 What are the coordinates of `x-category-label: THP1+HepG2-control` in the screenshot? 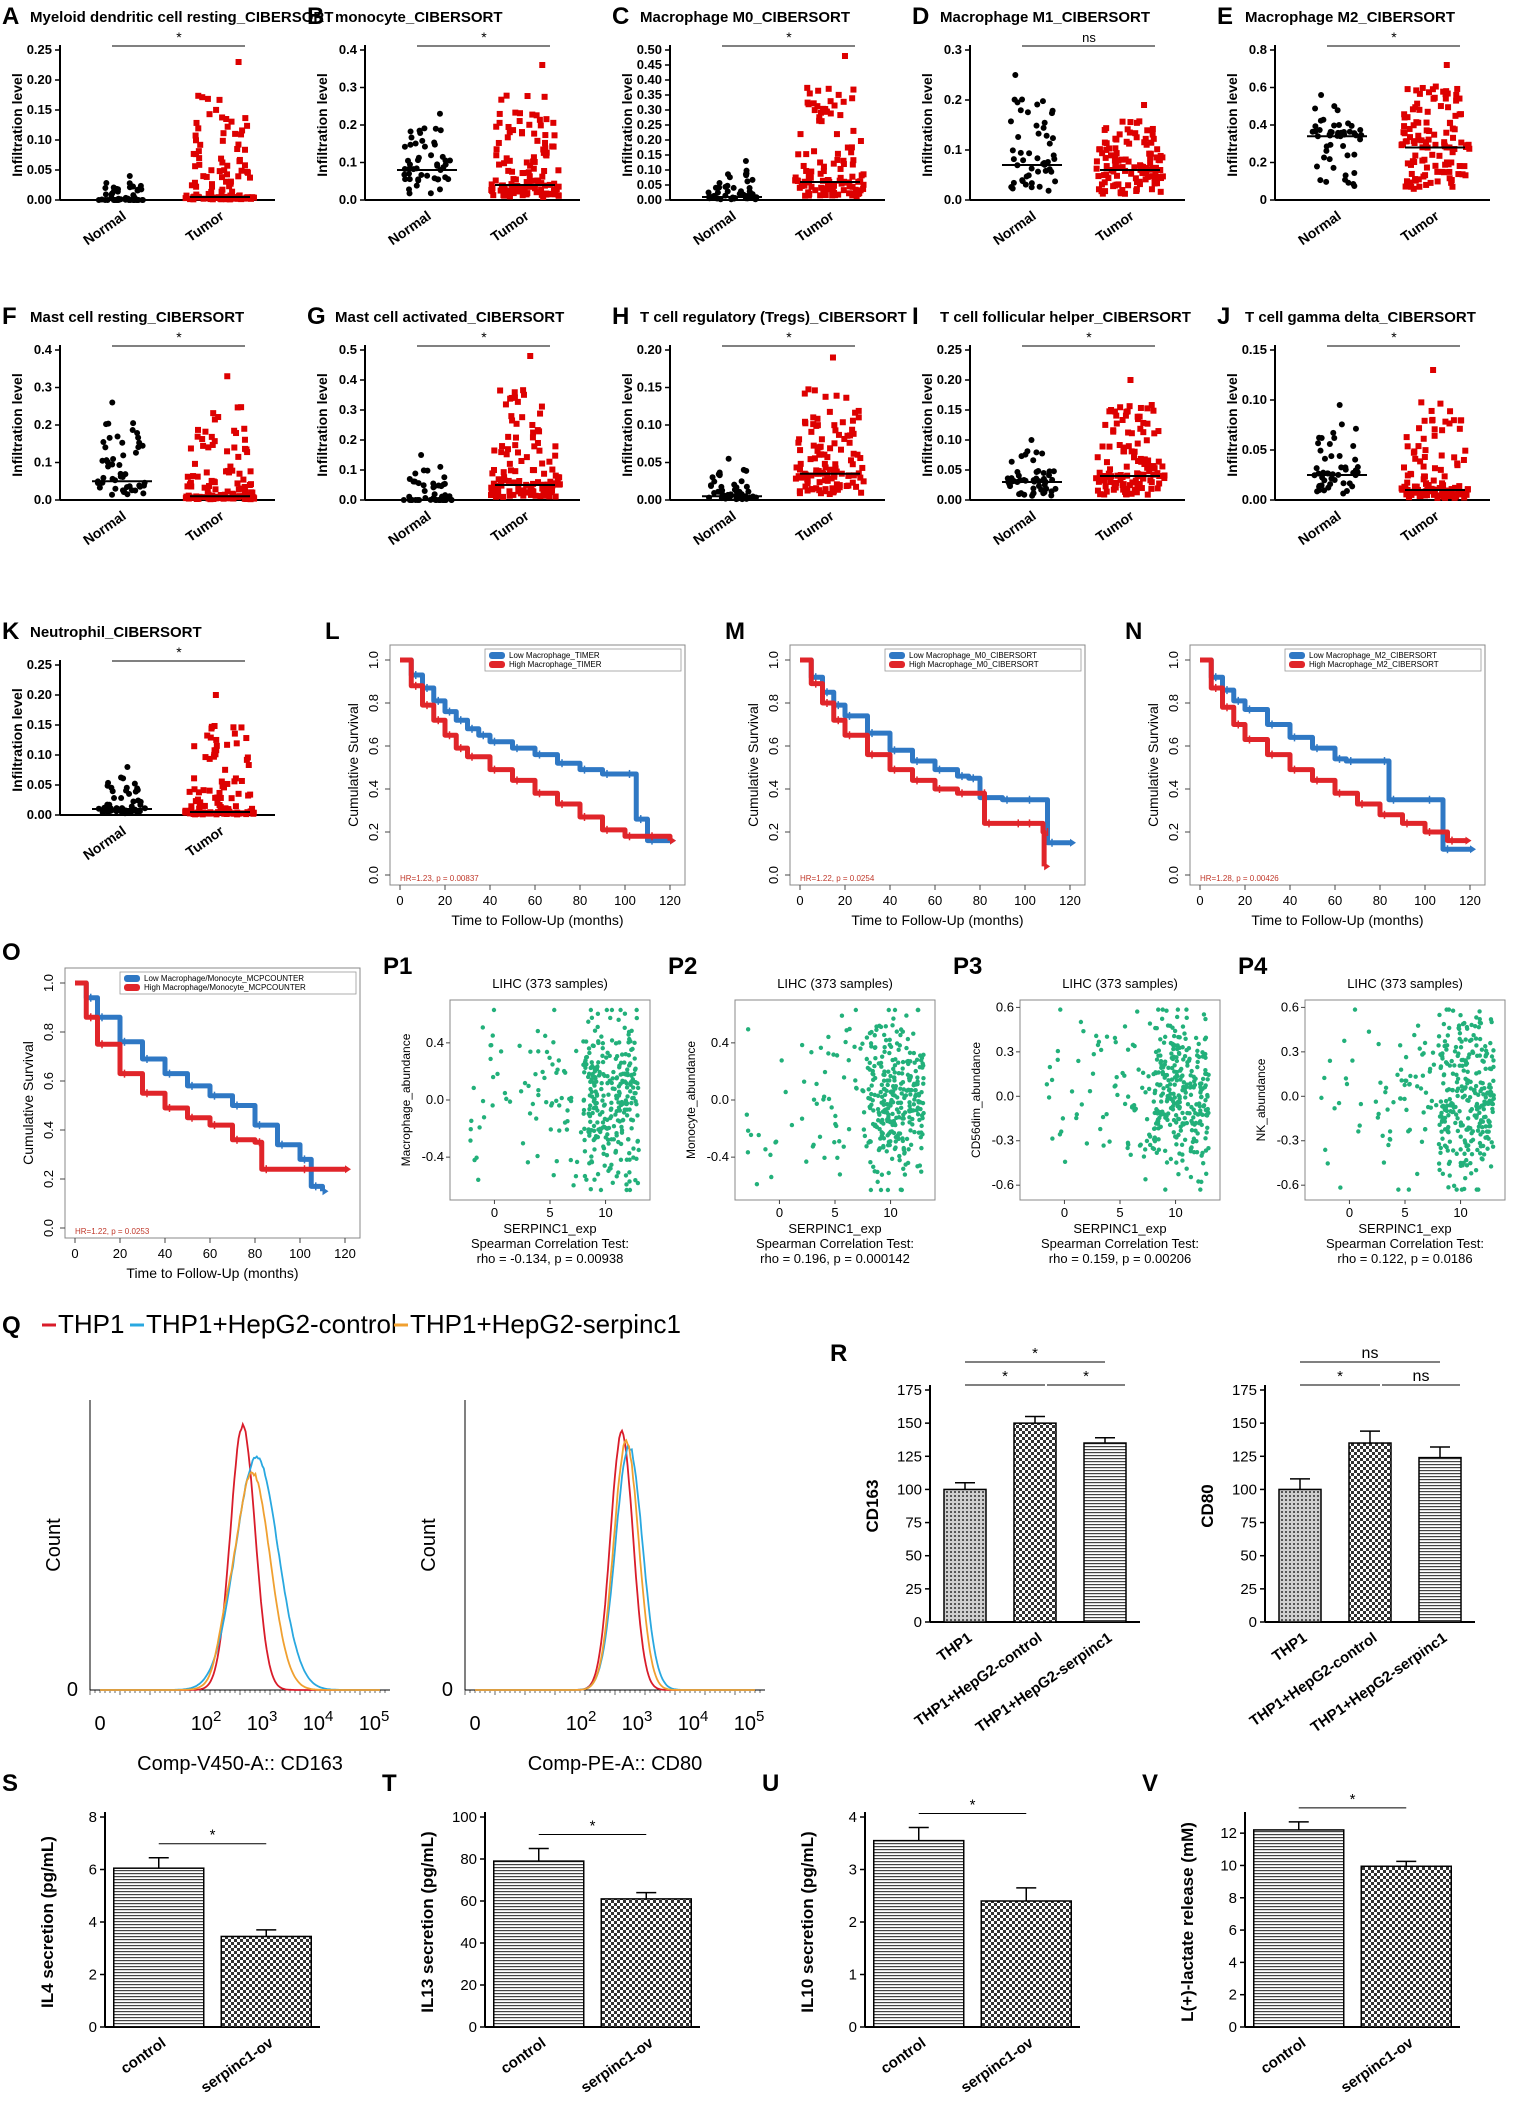 It's located at (1314, 1679).